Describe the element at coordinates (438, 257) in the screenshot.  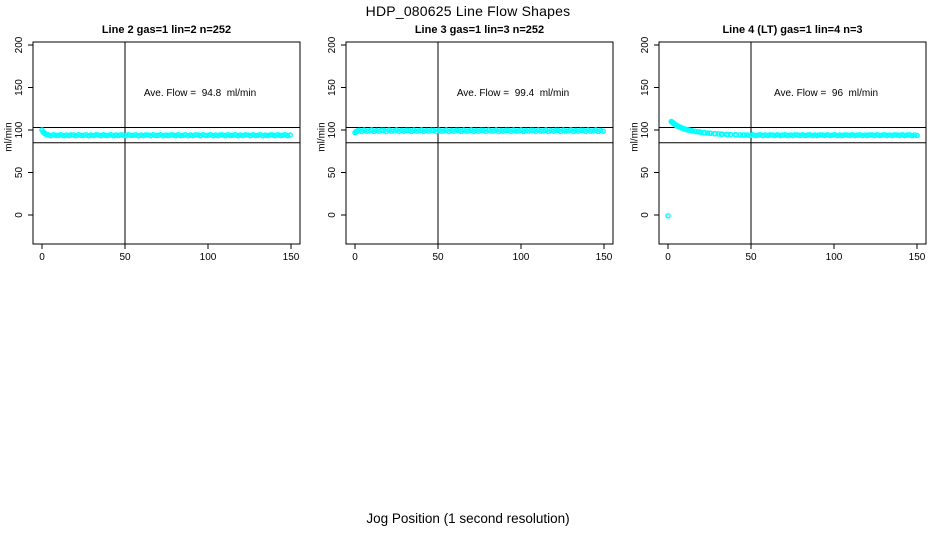
I see `x-tick-label: 50` at that location.